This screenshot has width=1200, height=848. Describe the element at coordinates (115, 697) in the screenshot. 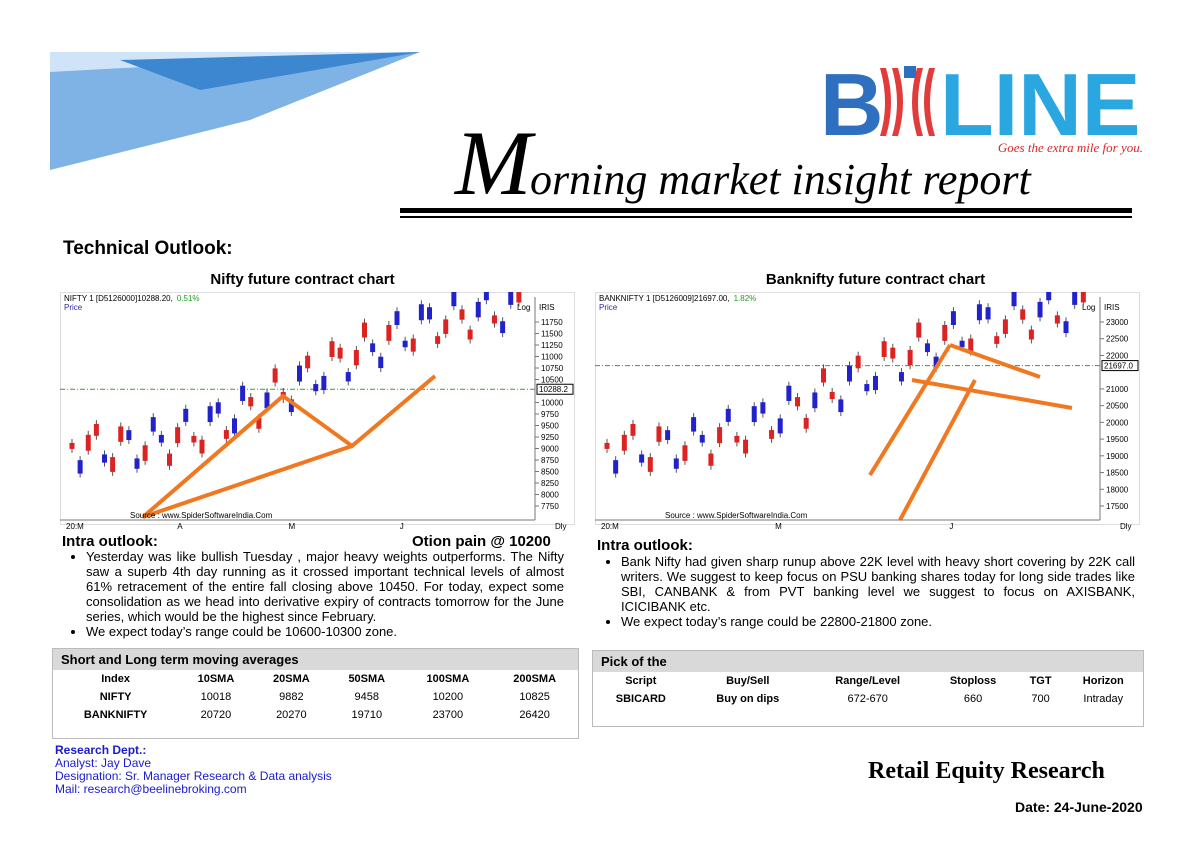

I see `cell: NIFTY` at that location.